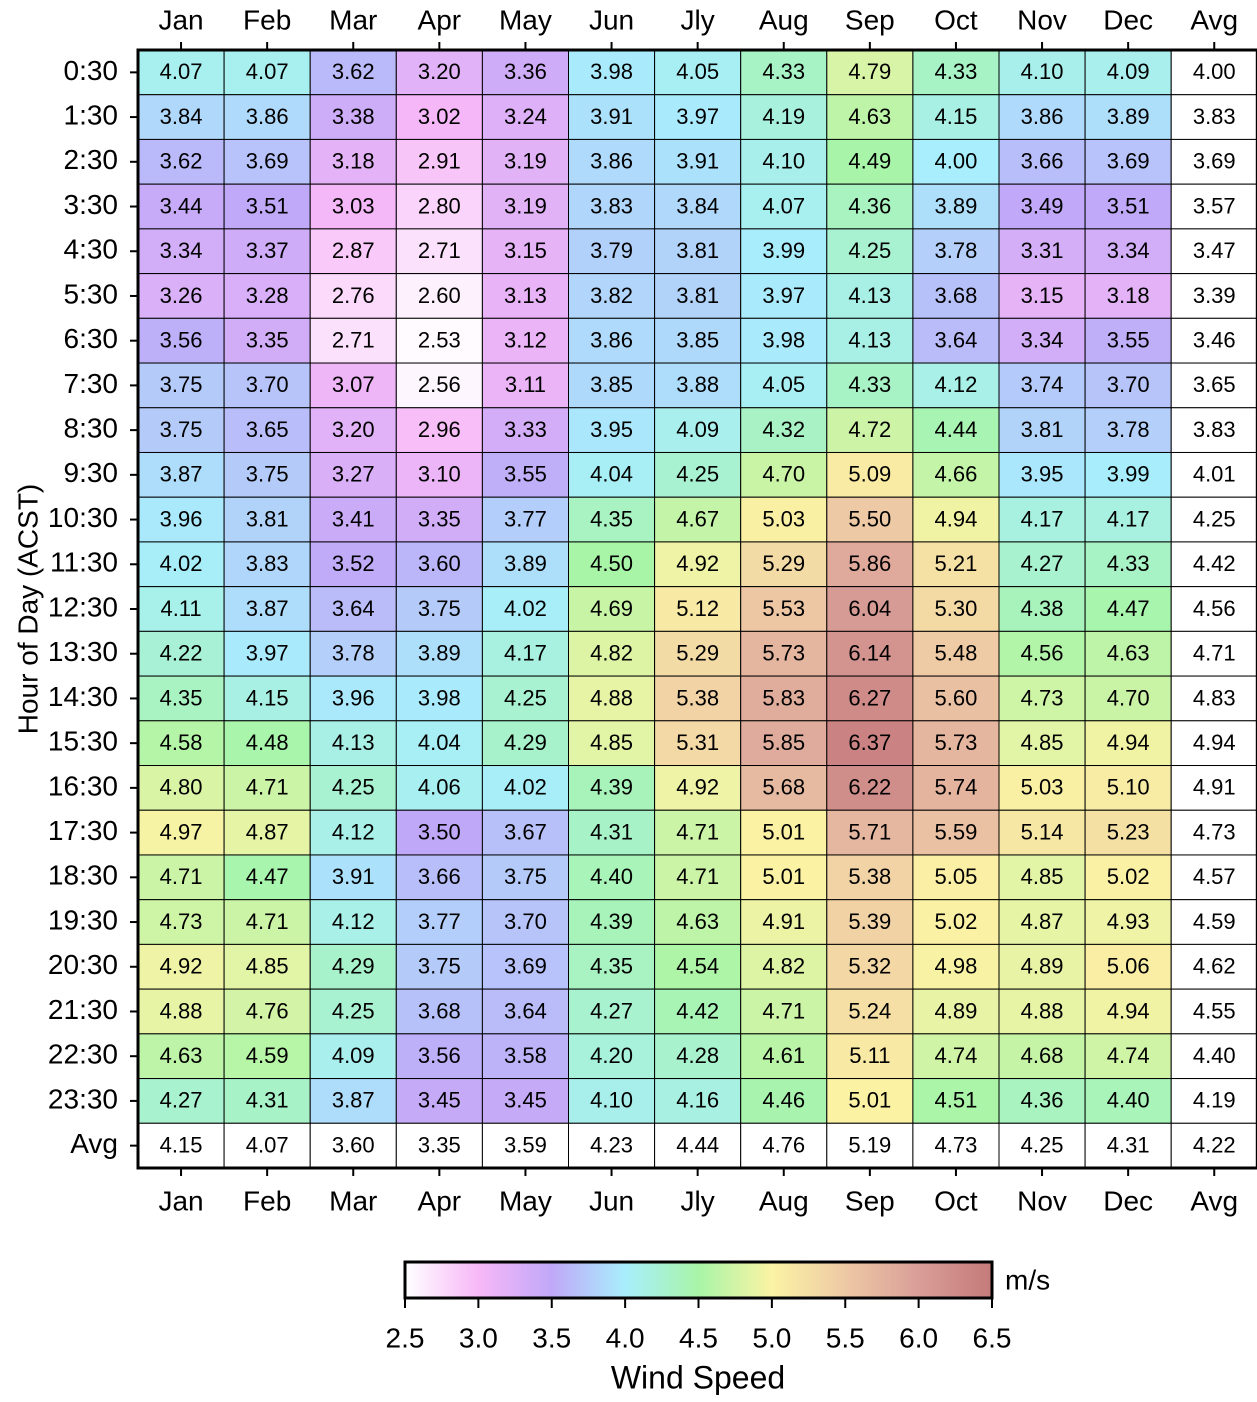 This screenshot has height=1402, width=1257. I want to click on cell-label: 3.49, so click(1042, 205).